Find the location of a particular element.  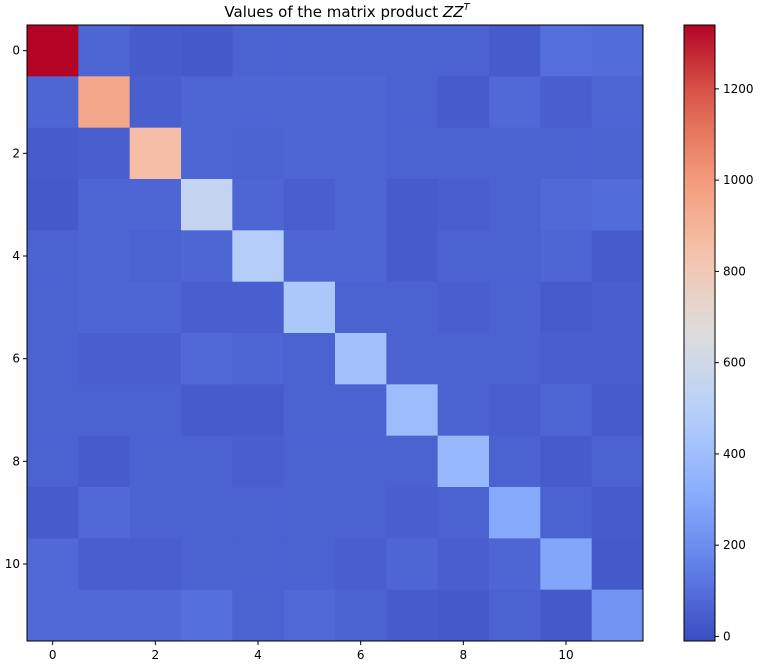

heatmap-cell-r4-c3 is located at coordinates (207, 256).